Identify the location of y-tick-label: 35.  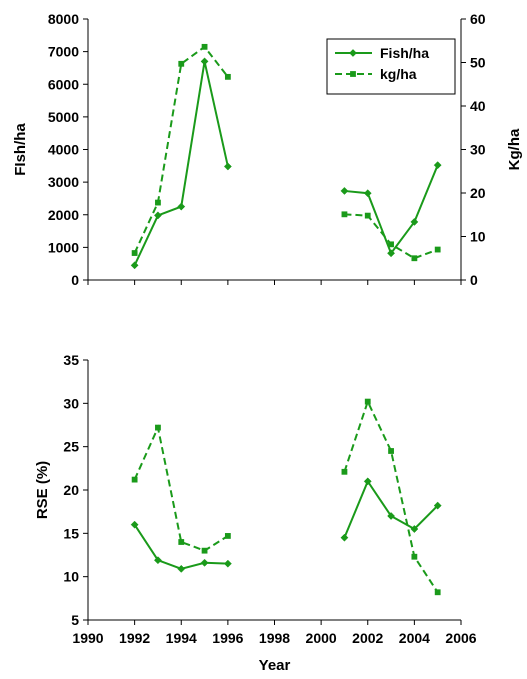
(71, 360).